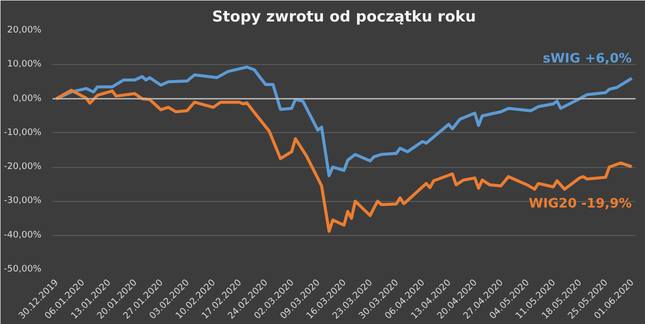  Describe the element at coordinates (344, 17) in the screenshot. I see `chart-title: Stopy zwrotu od początku roku` at that location.